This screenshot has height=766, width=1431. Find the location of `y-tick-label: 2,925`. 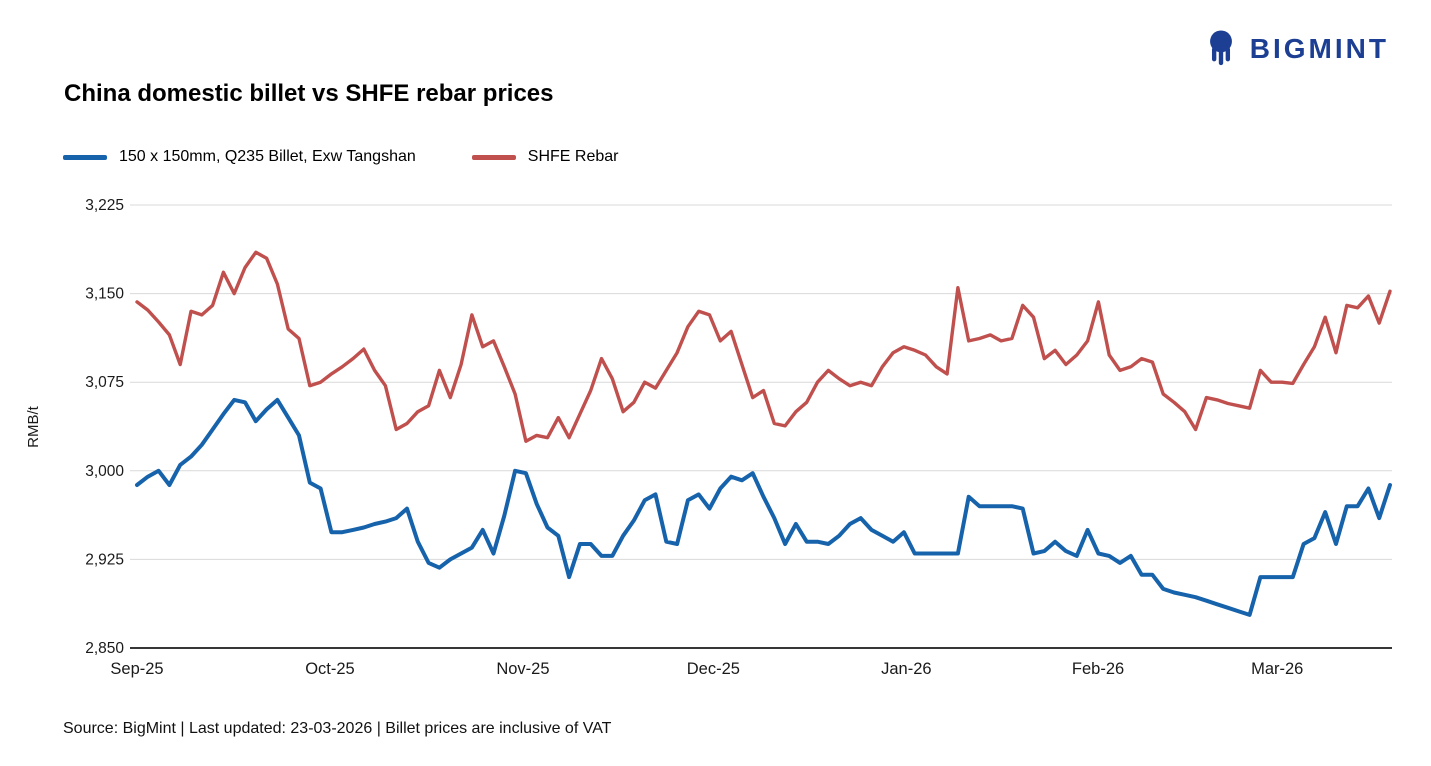

y-tick-label: 2,925 is located at coordinates (104, 559).